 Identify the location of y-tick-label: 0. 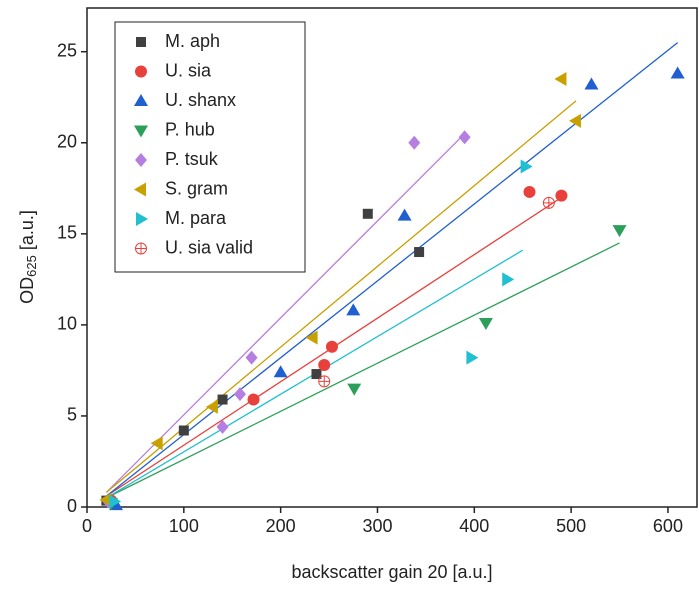
(72, 506).